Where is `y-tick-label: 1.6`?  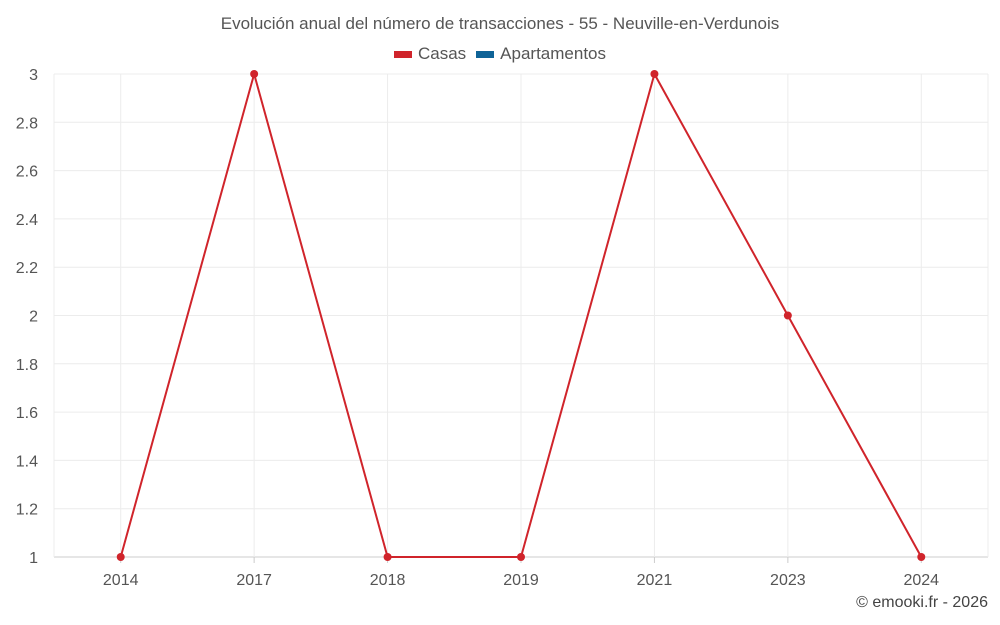
y-tick-label: 1.6 is located at coordinates (27, 413).